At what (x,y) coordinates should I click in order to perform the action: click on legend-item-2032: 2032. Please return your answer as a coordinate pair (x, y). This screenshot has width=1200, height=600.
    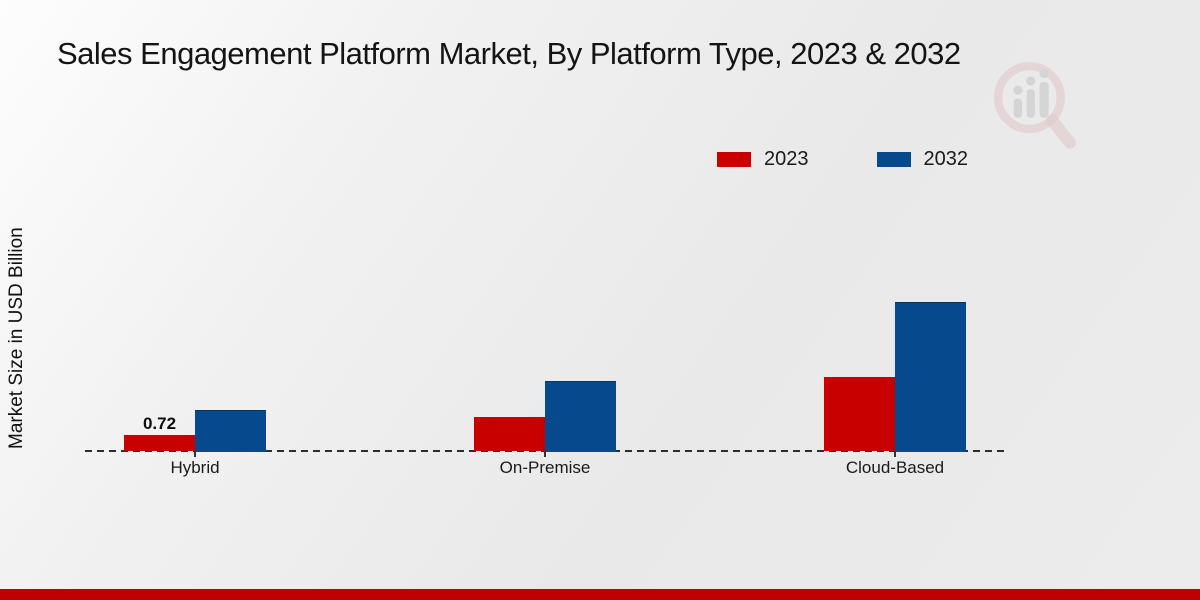
    Looking at the image, I should click on (922, 159).